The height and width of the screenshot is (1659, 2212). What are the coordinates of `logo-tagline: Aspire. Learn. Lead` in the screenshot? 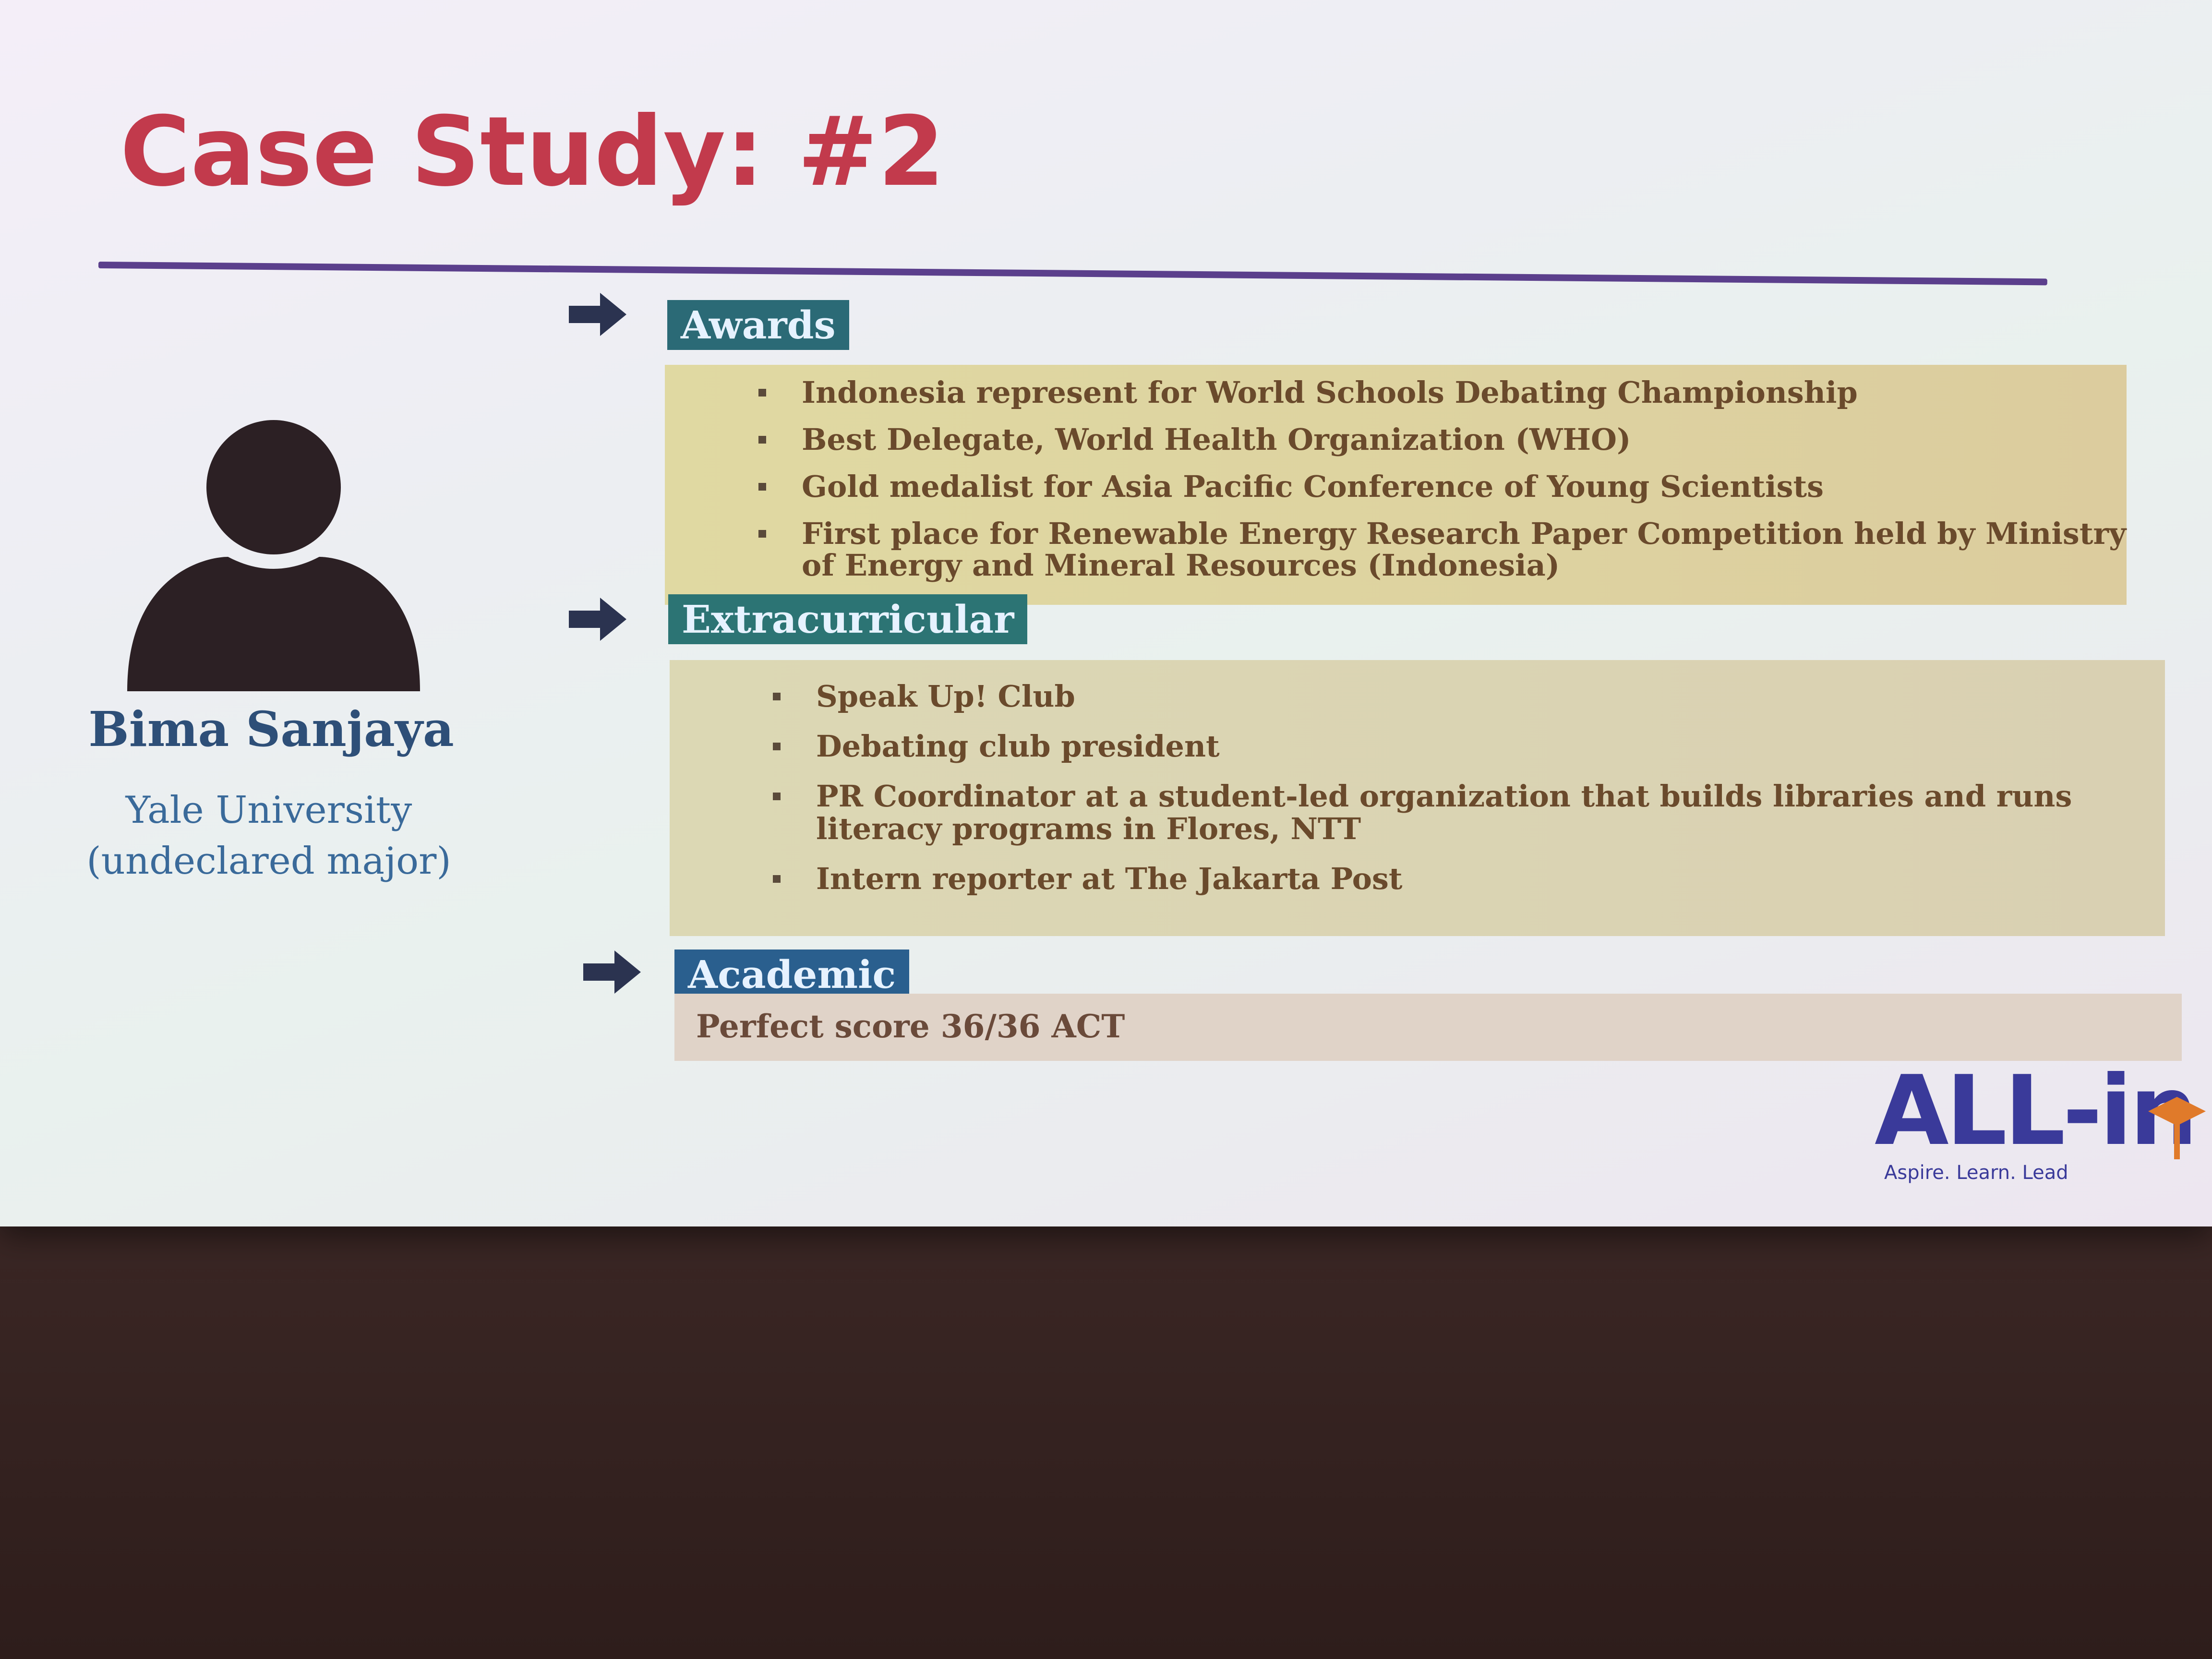 It's located at (1976, 1173).